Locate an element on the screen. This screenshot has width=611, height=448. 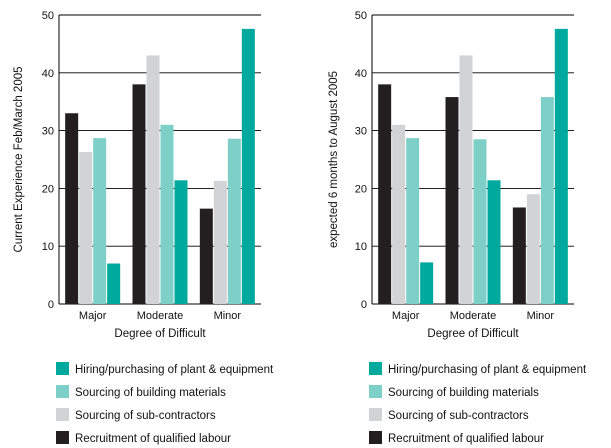
y-axis-title: Current Experience Feb/March 2005 is located at coordinates (19, 159).